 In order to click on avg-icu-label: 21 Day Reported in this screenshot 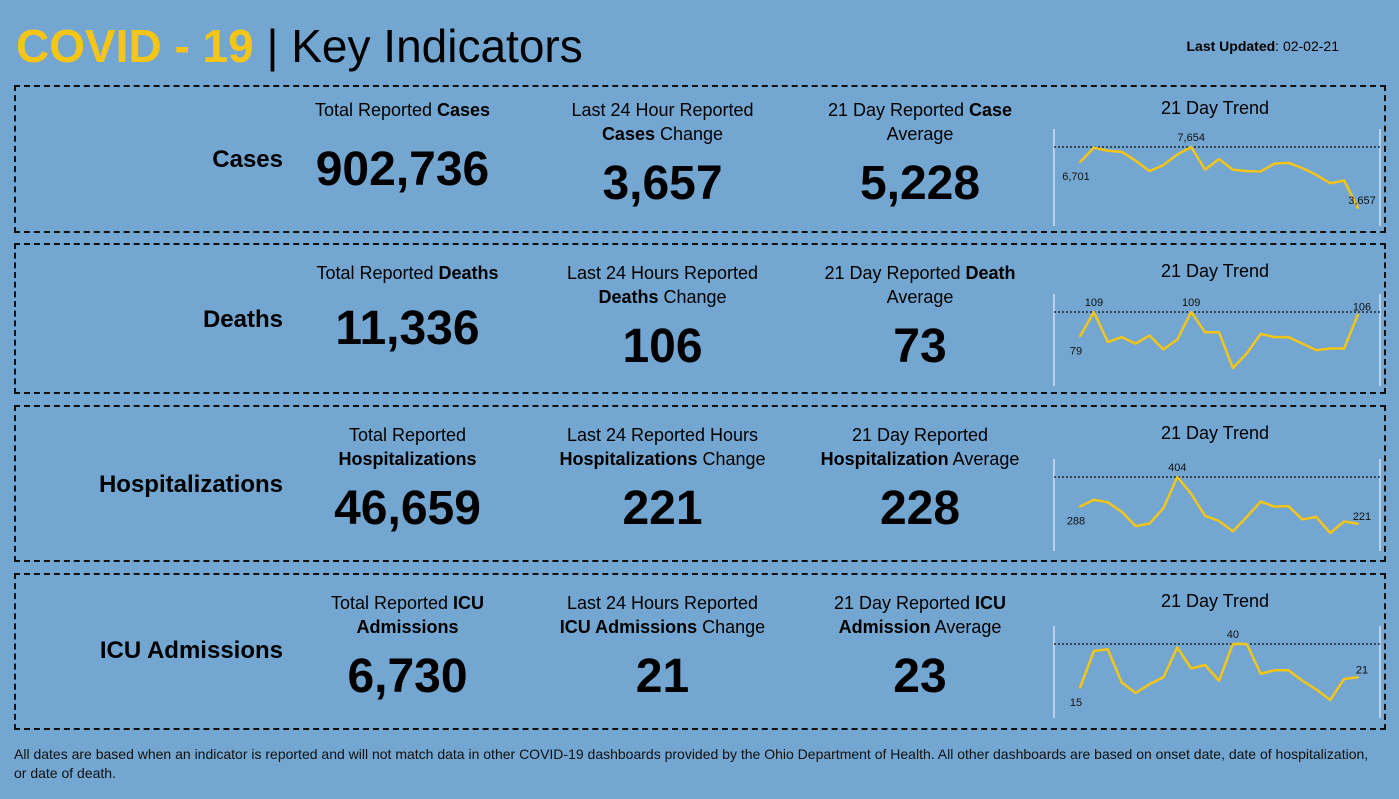, I will do `click(904, 603)`.